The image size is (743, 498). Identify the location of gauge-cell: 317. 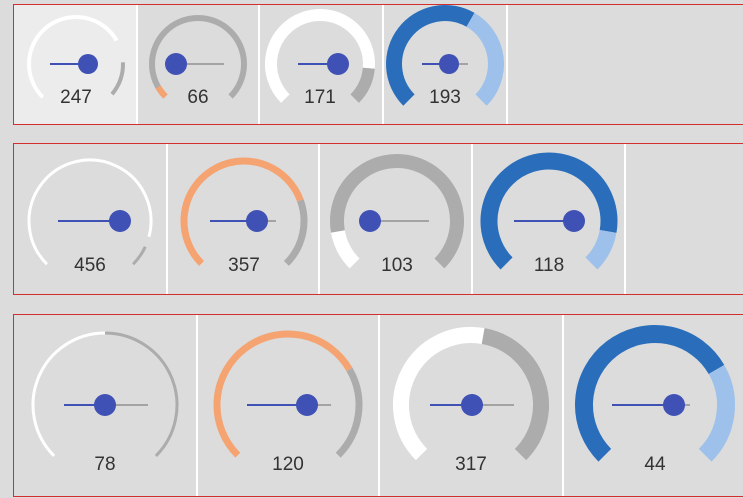
(472, 405).